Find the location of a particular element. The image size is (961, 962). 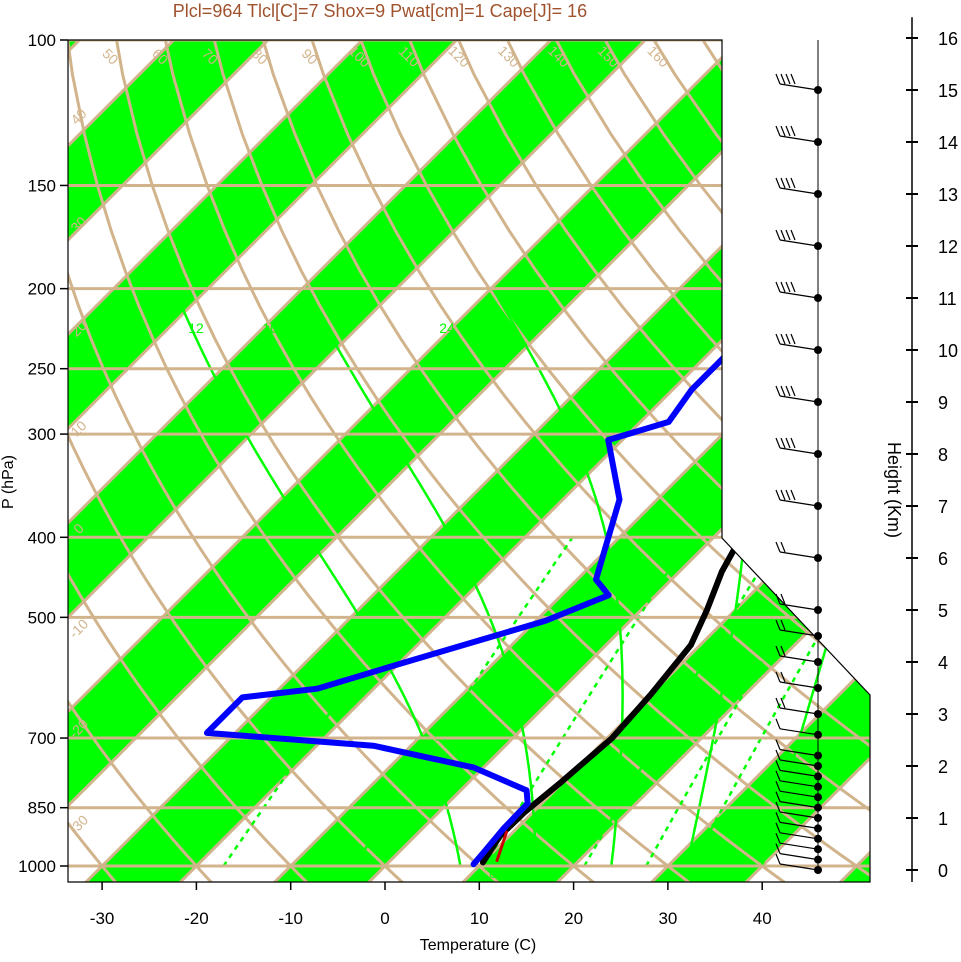

pressure-tick-label: 500 is located at coordinates (42, 617).